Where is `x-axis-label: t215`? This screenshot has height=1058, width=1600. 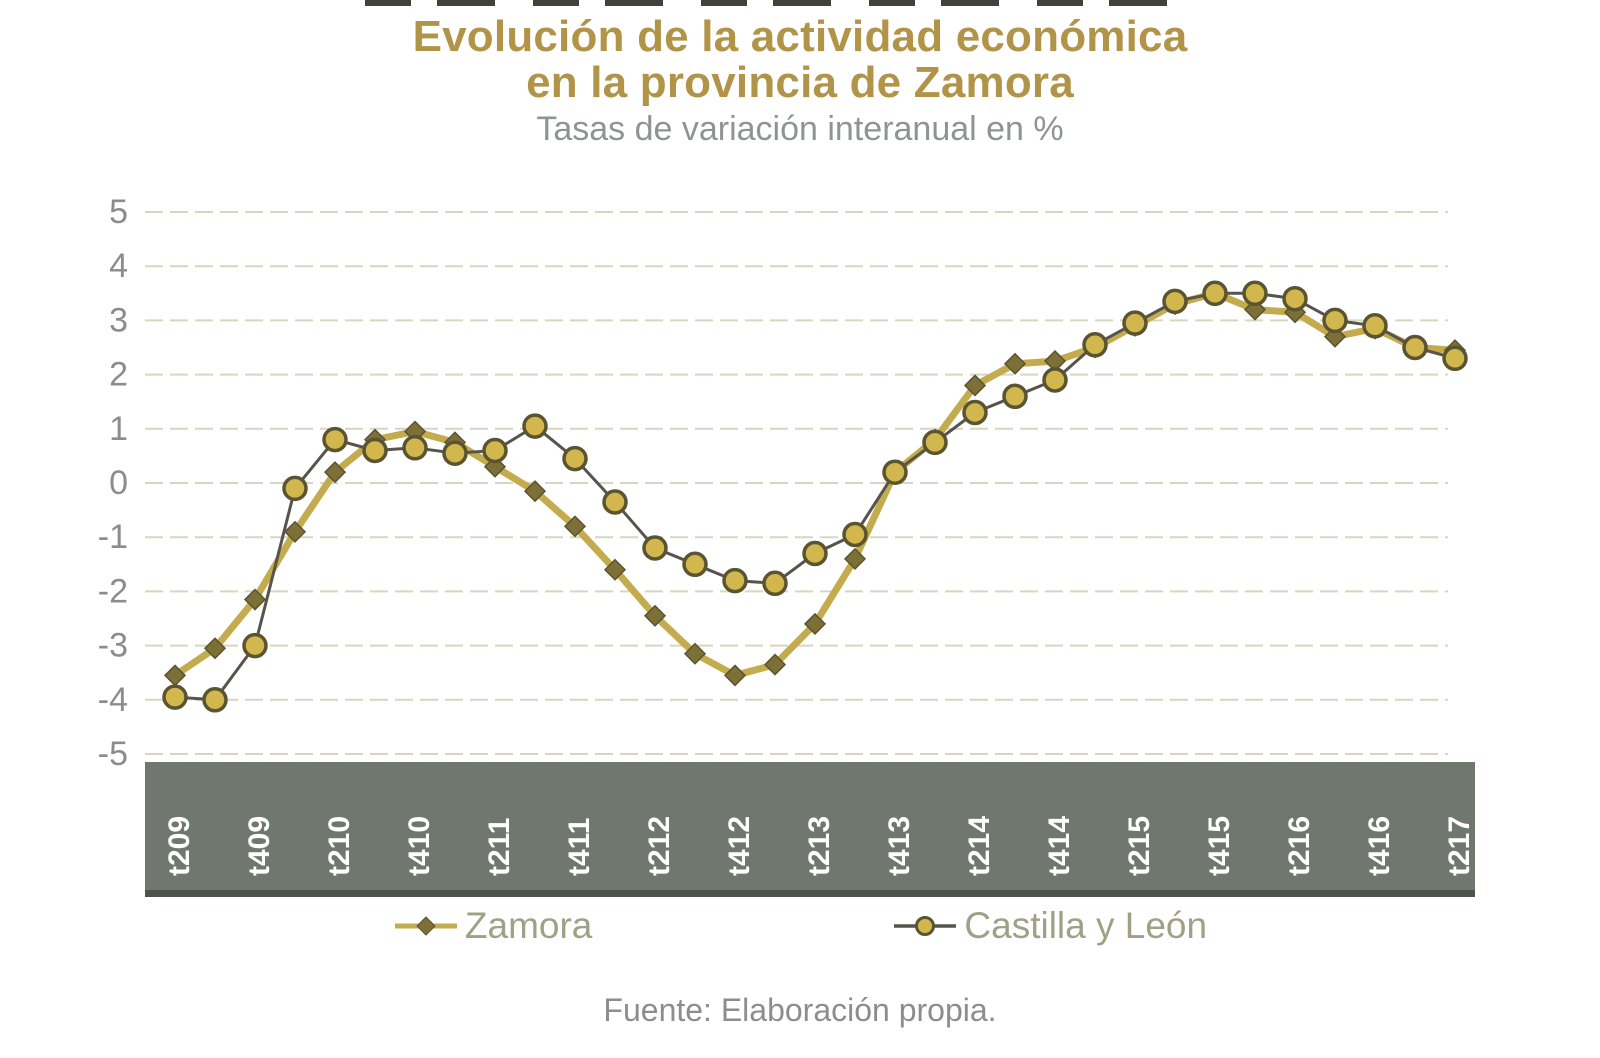 x-axis-label: t215 is located at coordinates (1139, 846).